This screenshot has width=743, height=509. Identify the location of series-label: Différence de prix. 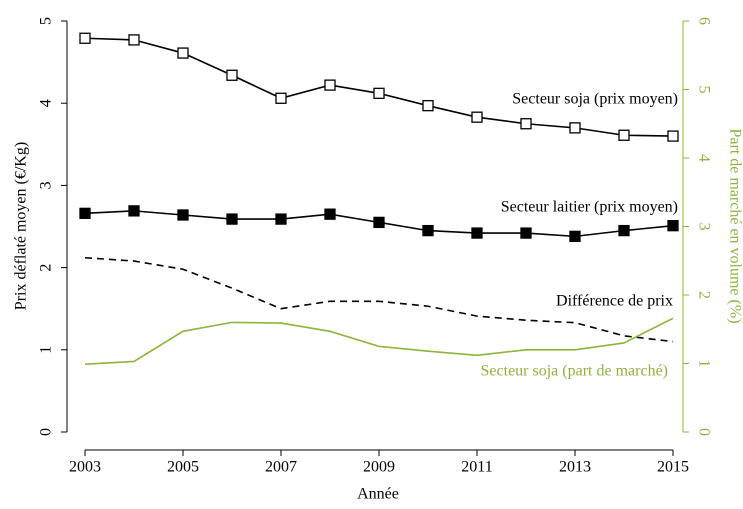
(614, 301).